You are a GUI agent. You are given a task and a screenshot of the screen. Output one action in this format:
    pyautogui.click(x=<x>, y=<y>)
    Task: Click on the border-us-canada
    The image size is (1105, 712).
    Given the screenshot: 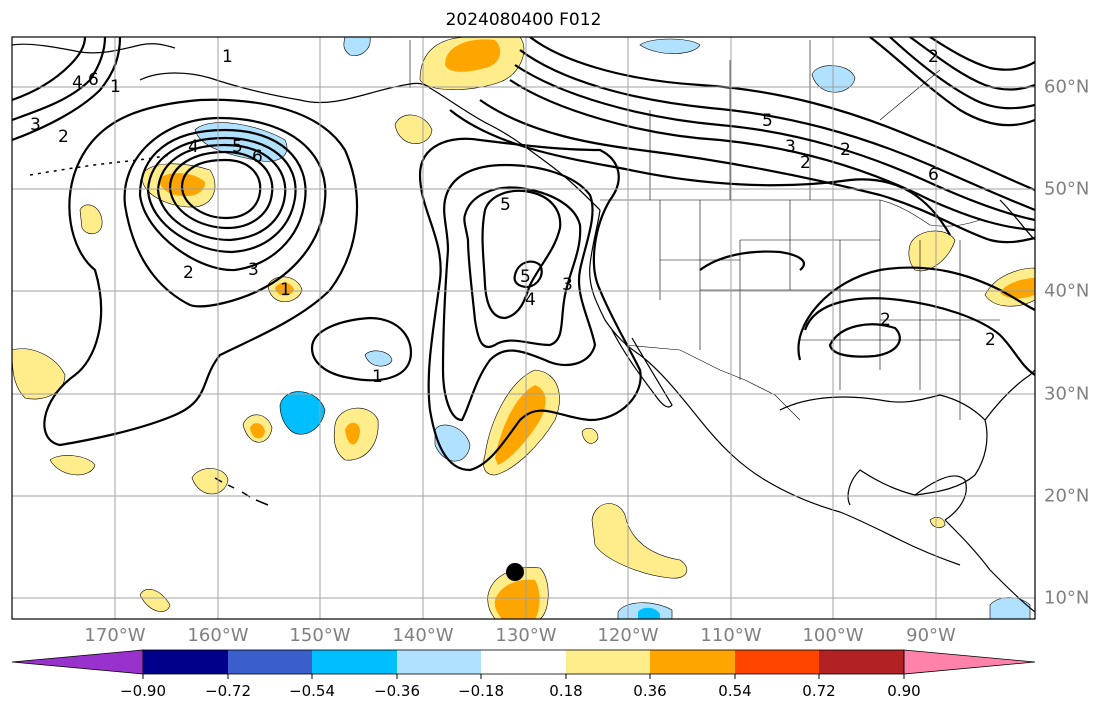 What is the action you would take?
    pyautogui.click(x=790, y=213)
    